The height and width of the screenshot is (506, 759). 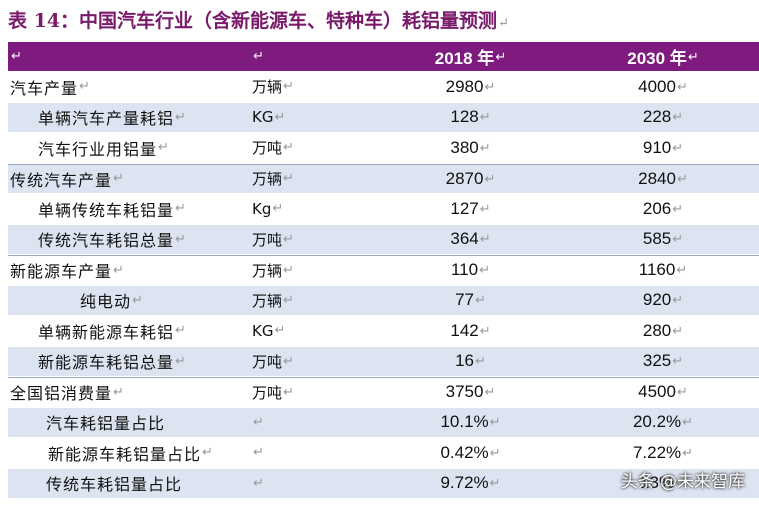 I want to click on table-row: 汽车产量 ↵ 万辆 ↵ 2980 ↵ 4000 ↵, so click(x=383, y=87).